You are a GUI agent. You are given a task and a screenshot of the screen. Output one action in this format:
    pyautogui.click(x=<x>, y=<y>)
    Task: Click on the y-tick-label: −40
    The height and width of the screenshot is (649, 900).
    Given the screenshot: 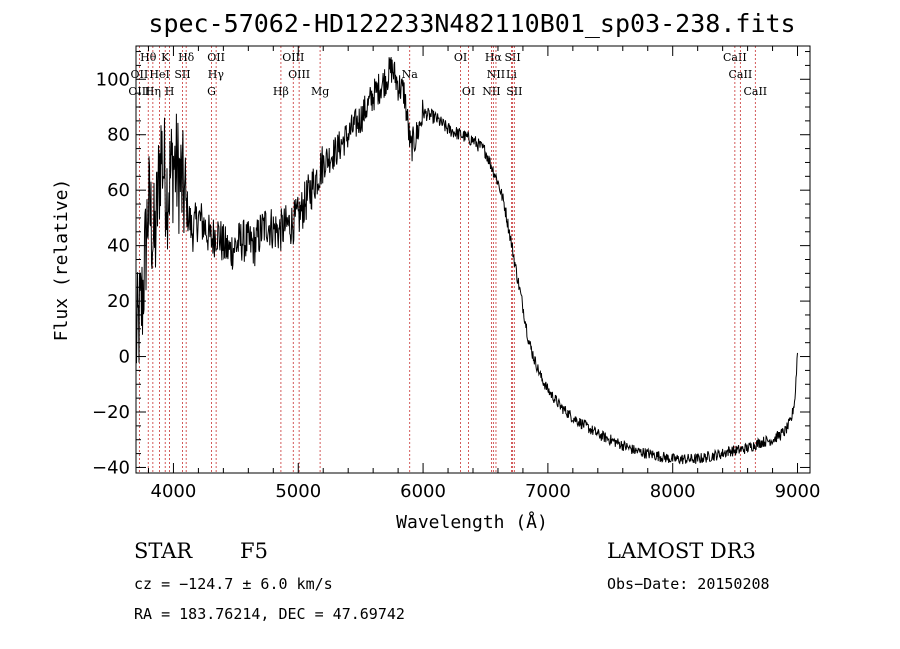 What is the action you would take?
    pyautogui.click(x=111, y=467)
    